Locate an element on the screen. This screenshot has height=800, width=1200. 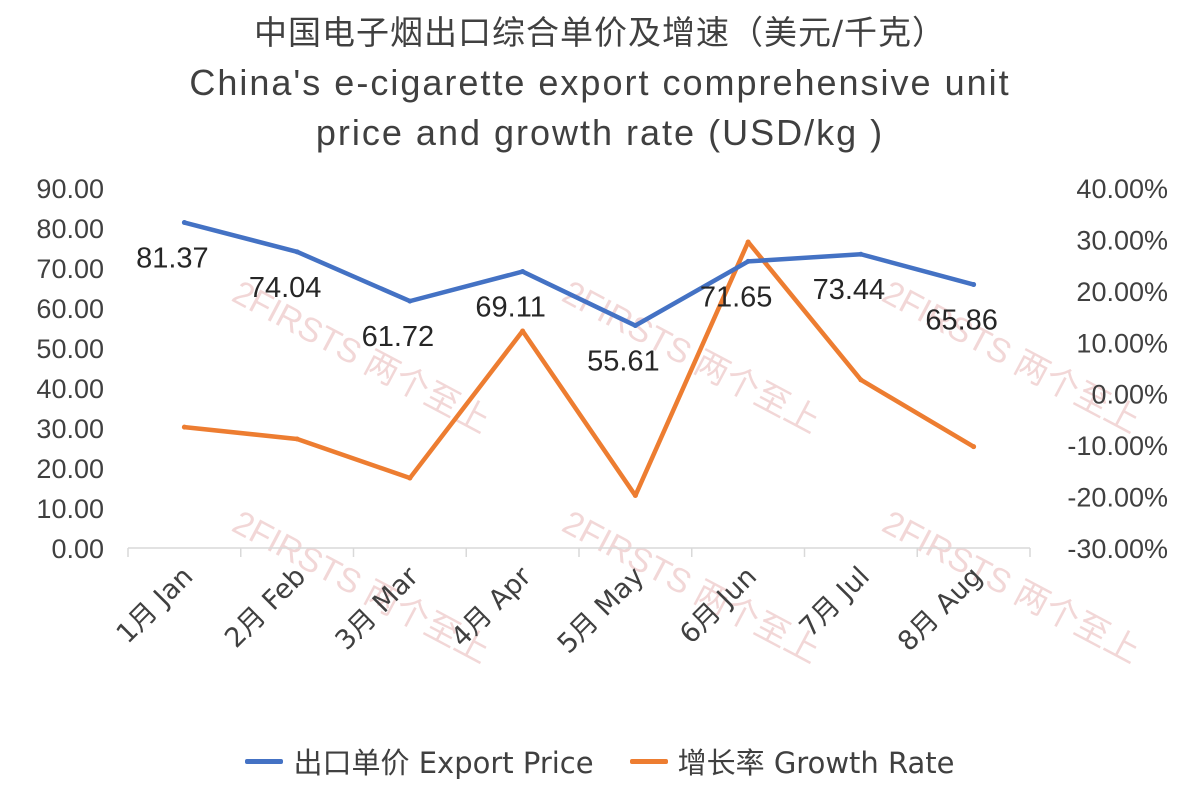
legend: 出口单价 Export Price 增长率 Growth Rate is located at coordinates (600, 761).